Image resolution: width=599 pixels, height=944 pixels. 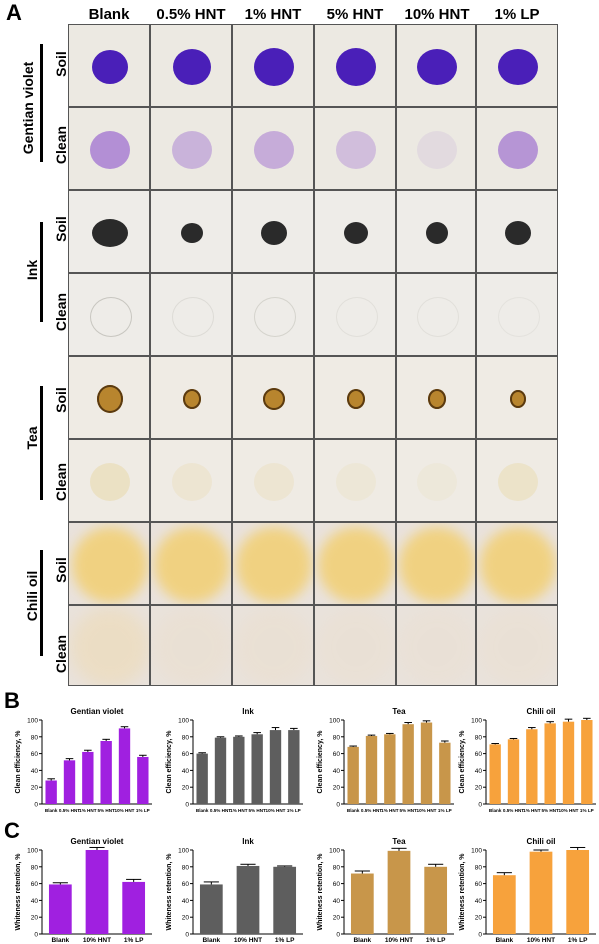 What do you see at coordinates (69, 810) in the screenshot?
I see `x-tick-label: 0.5% HNT` at bounding box center [69, 810].